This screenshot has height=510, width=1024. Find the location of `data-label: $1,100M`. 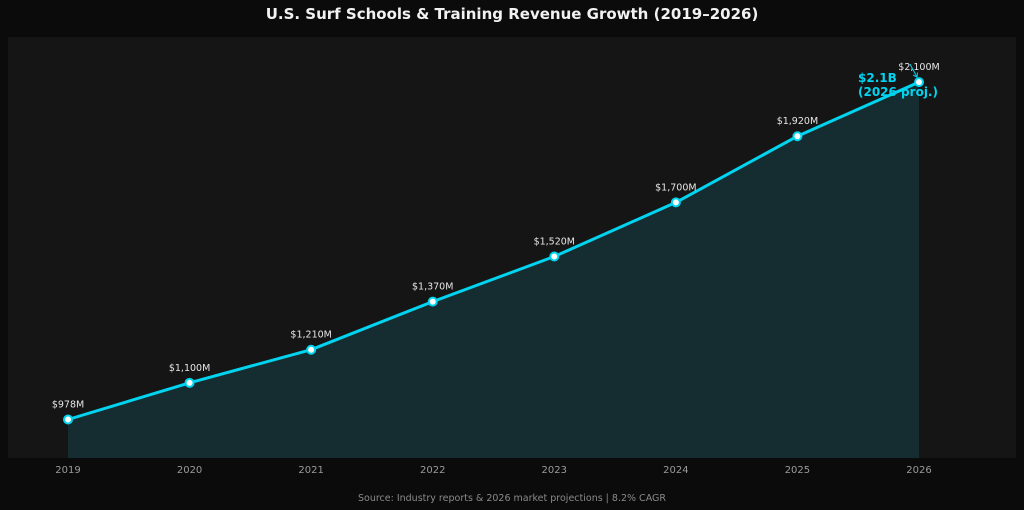

data-label: $1,100M is located at coordinates (189, 368).